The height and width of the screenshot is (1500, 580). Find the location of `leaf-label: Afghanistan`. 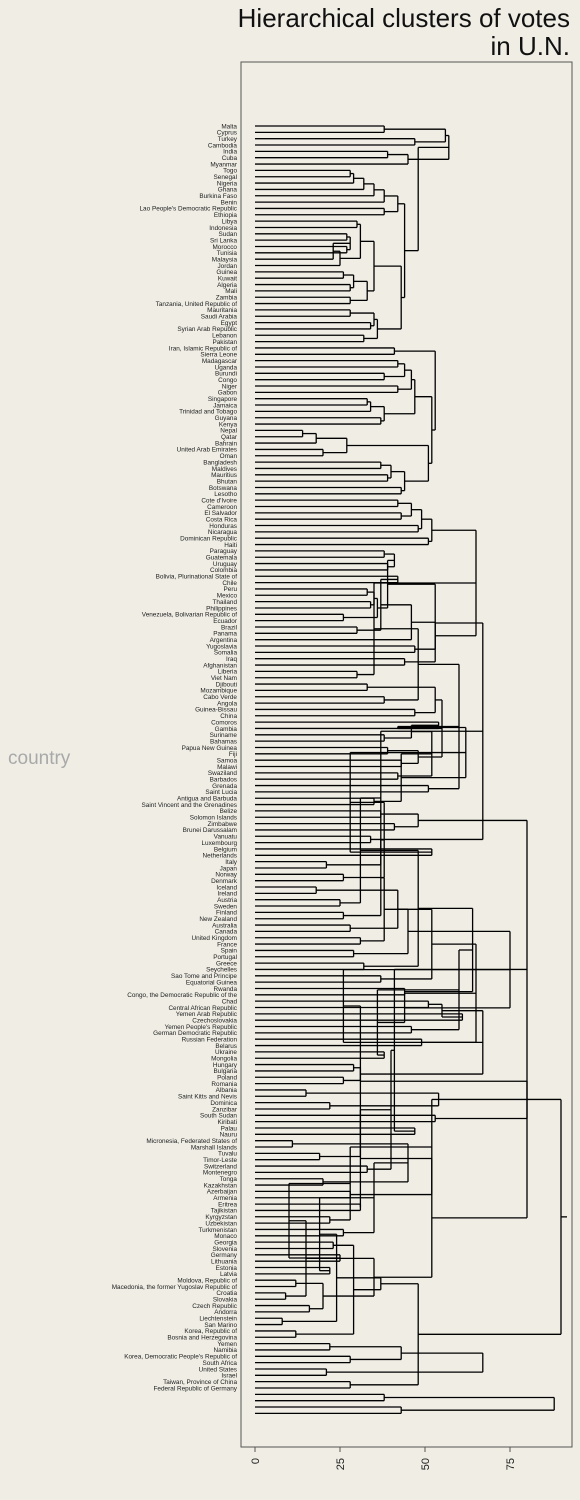

leaf-label: Afghanistan is located at coordinates (220, 665).